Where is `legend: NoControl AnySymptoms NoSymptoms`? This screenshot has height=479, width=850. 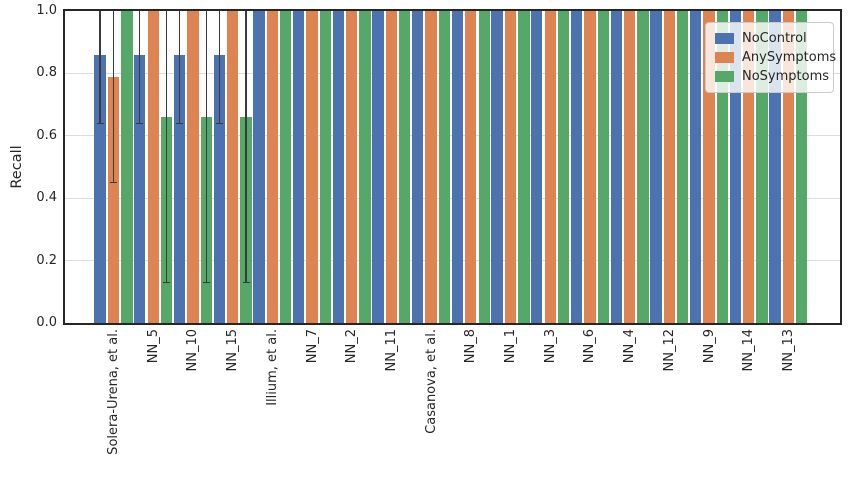 legend: NoControl AnySymptoms NoSymptoms is located at coordinates (770, 57).